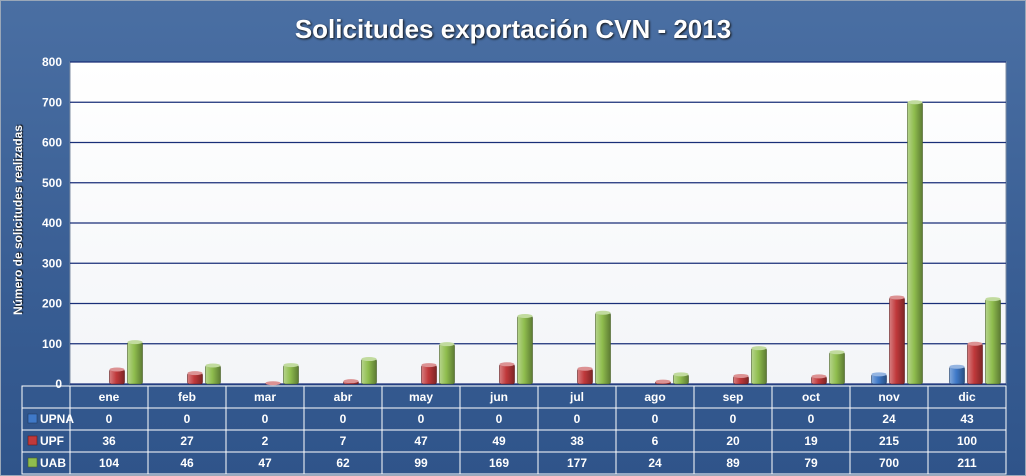 This screenshot has width=1026, height=476. What do you see at coordinates (421, 463) in the screenshot?
I see `data-label: 99` at bounding box center [421, 463].